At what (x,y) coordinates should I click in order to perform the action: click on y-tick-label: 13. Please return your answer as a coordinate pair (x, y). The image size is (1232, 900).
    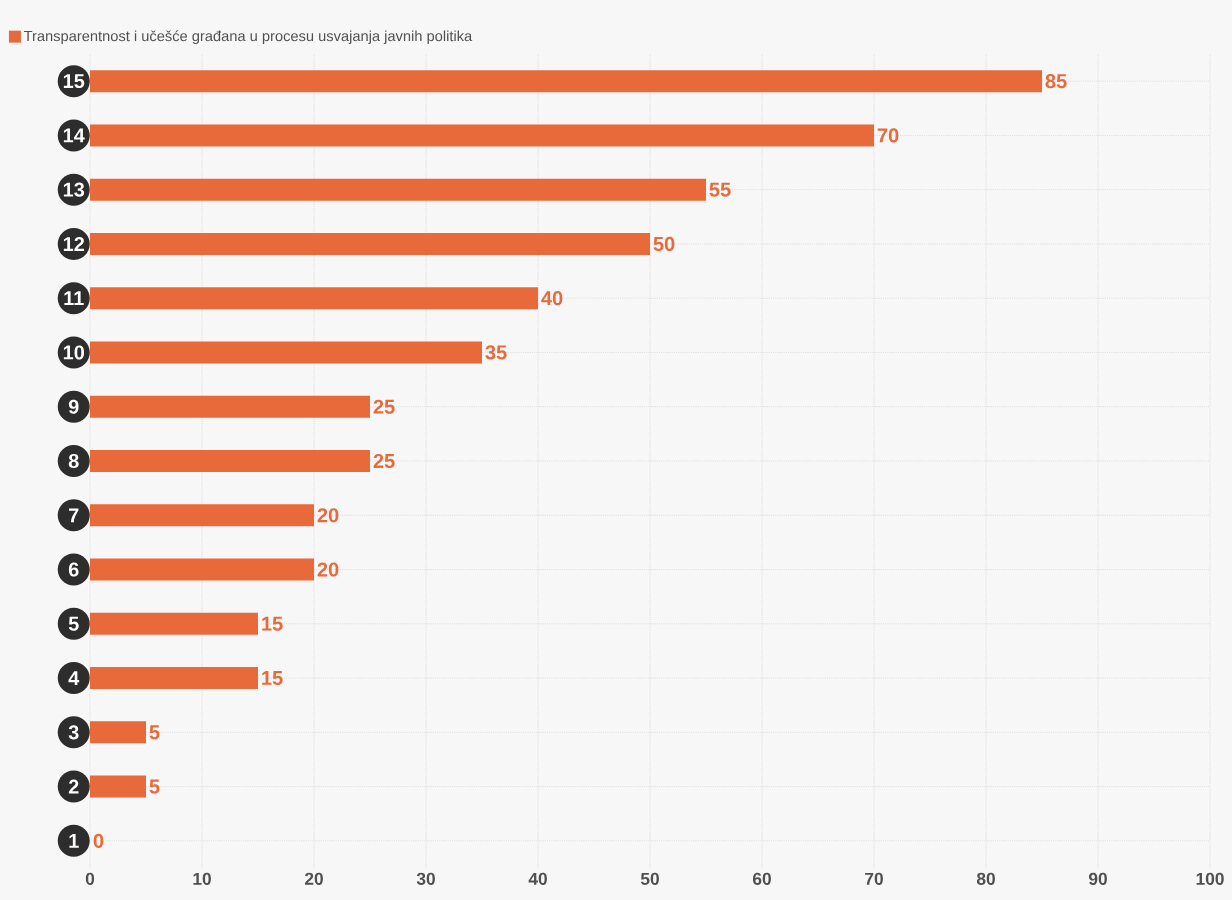
    Looking at the image, I should click on (74, 189).